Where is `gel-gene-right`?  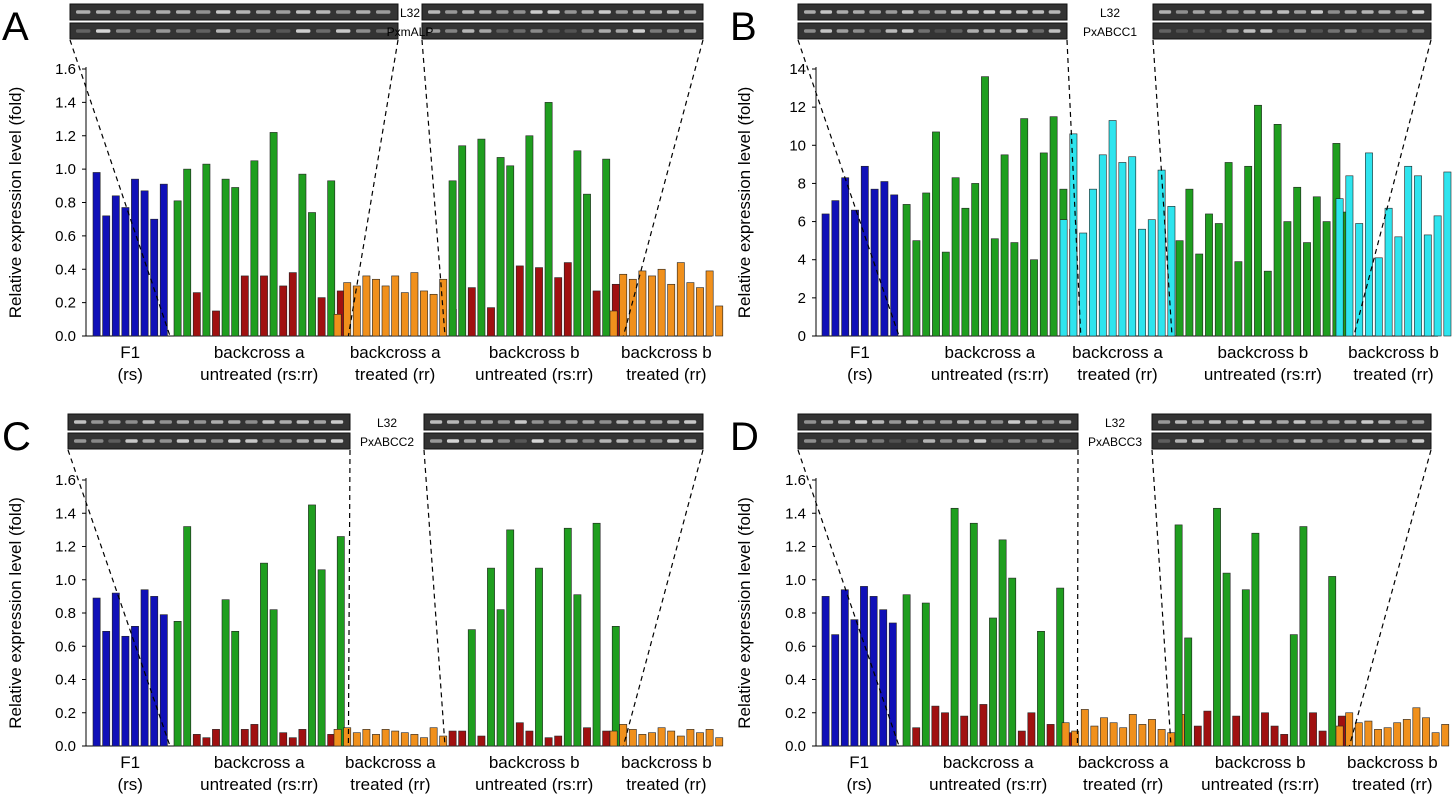
gel-gene-right is located at coordinates (1292, 31).